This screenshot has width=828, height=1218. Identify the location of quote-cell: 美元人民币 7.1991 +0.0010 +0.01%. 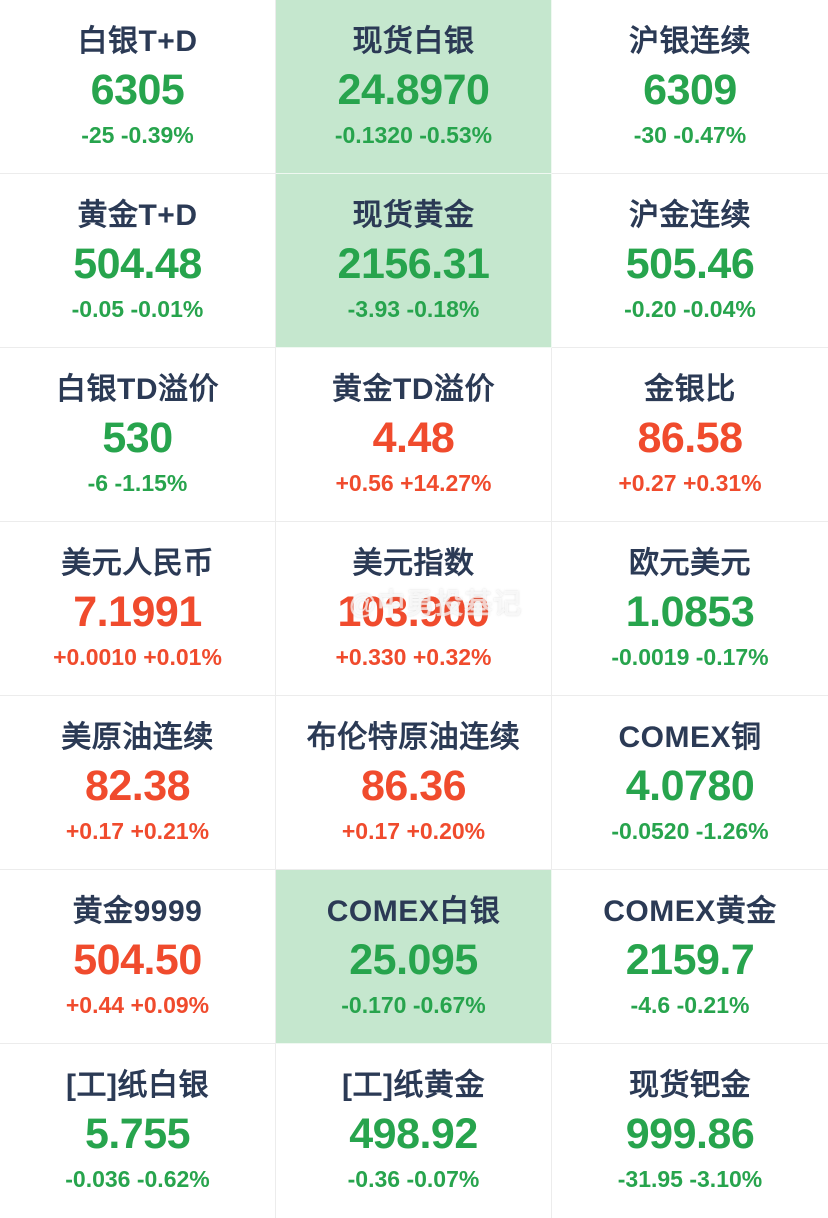
(138, 609).